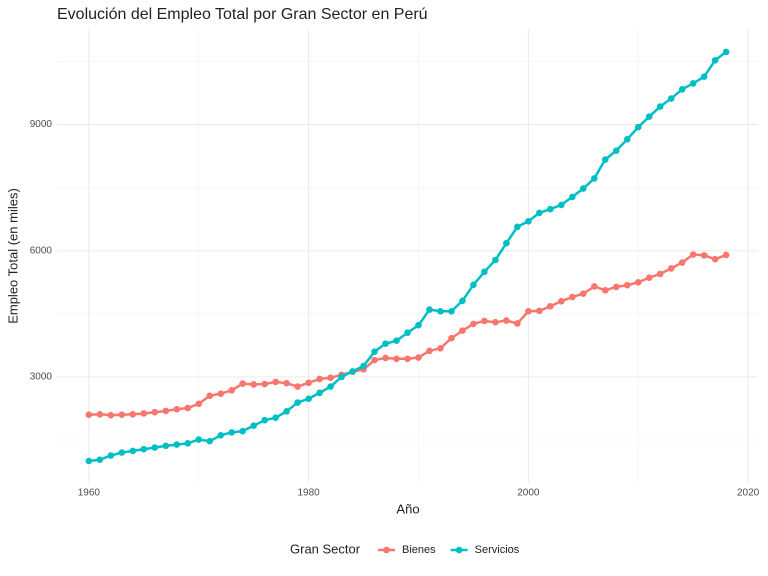  Describe the element at coordinates (41, 377) in the screenshot. I see `y-tick-label: 3000` at that location.